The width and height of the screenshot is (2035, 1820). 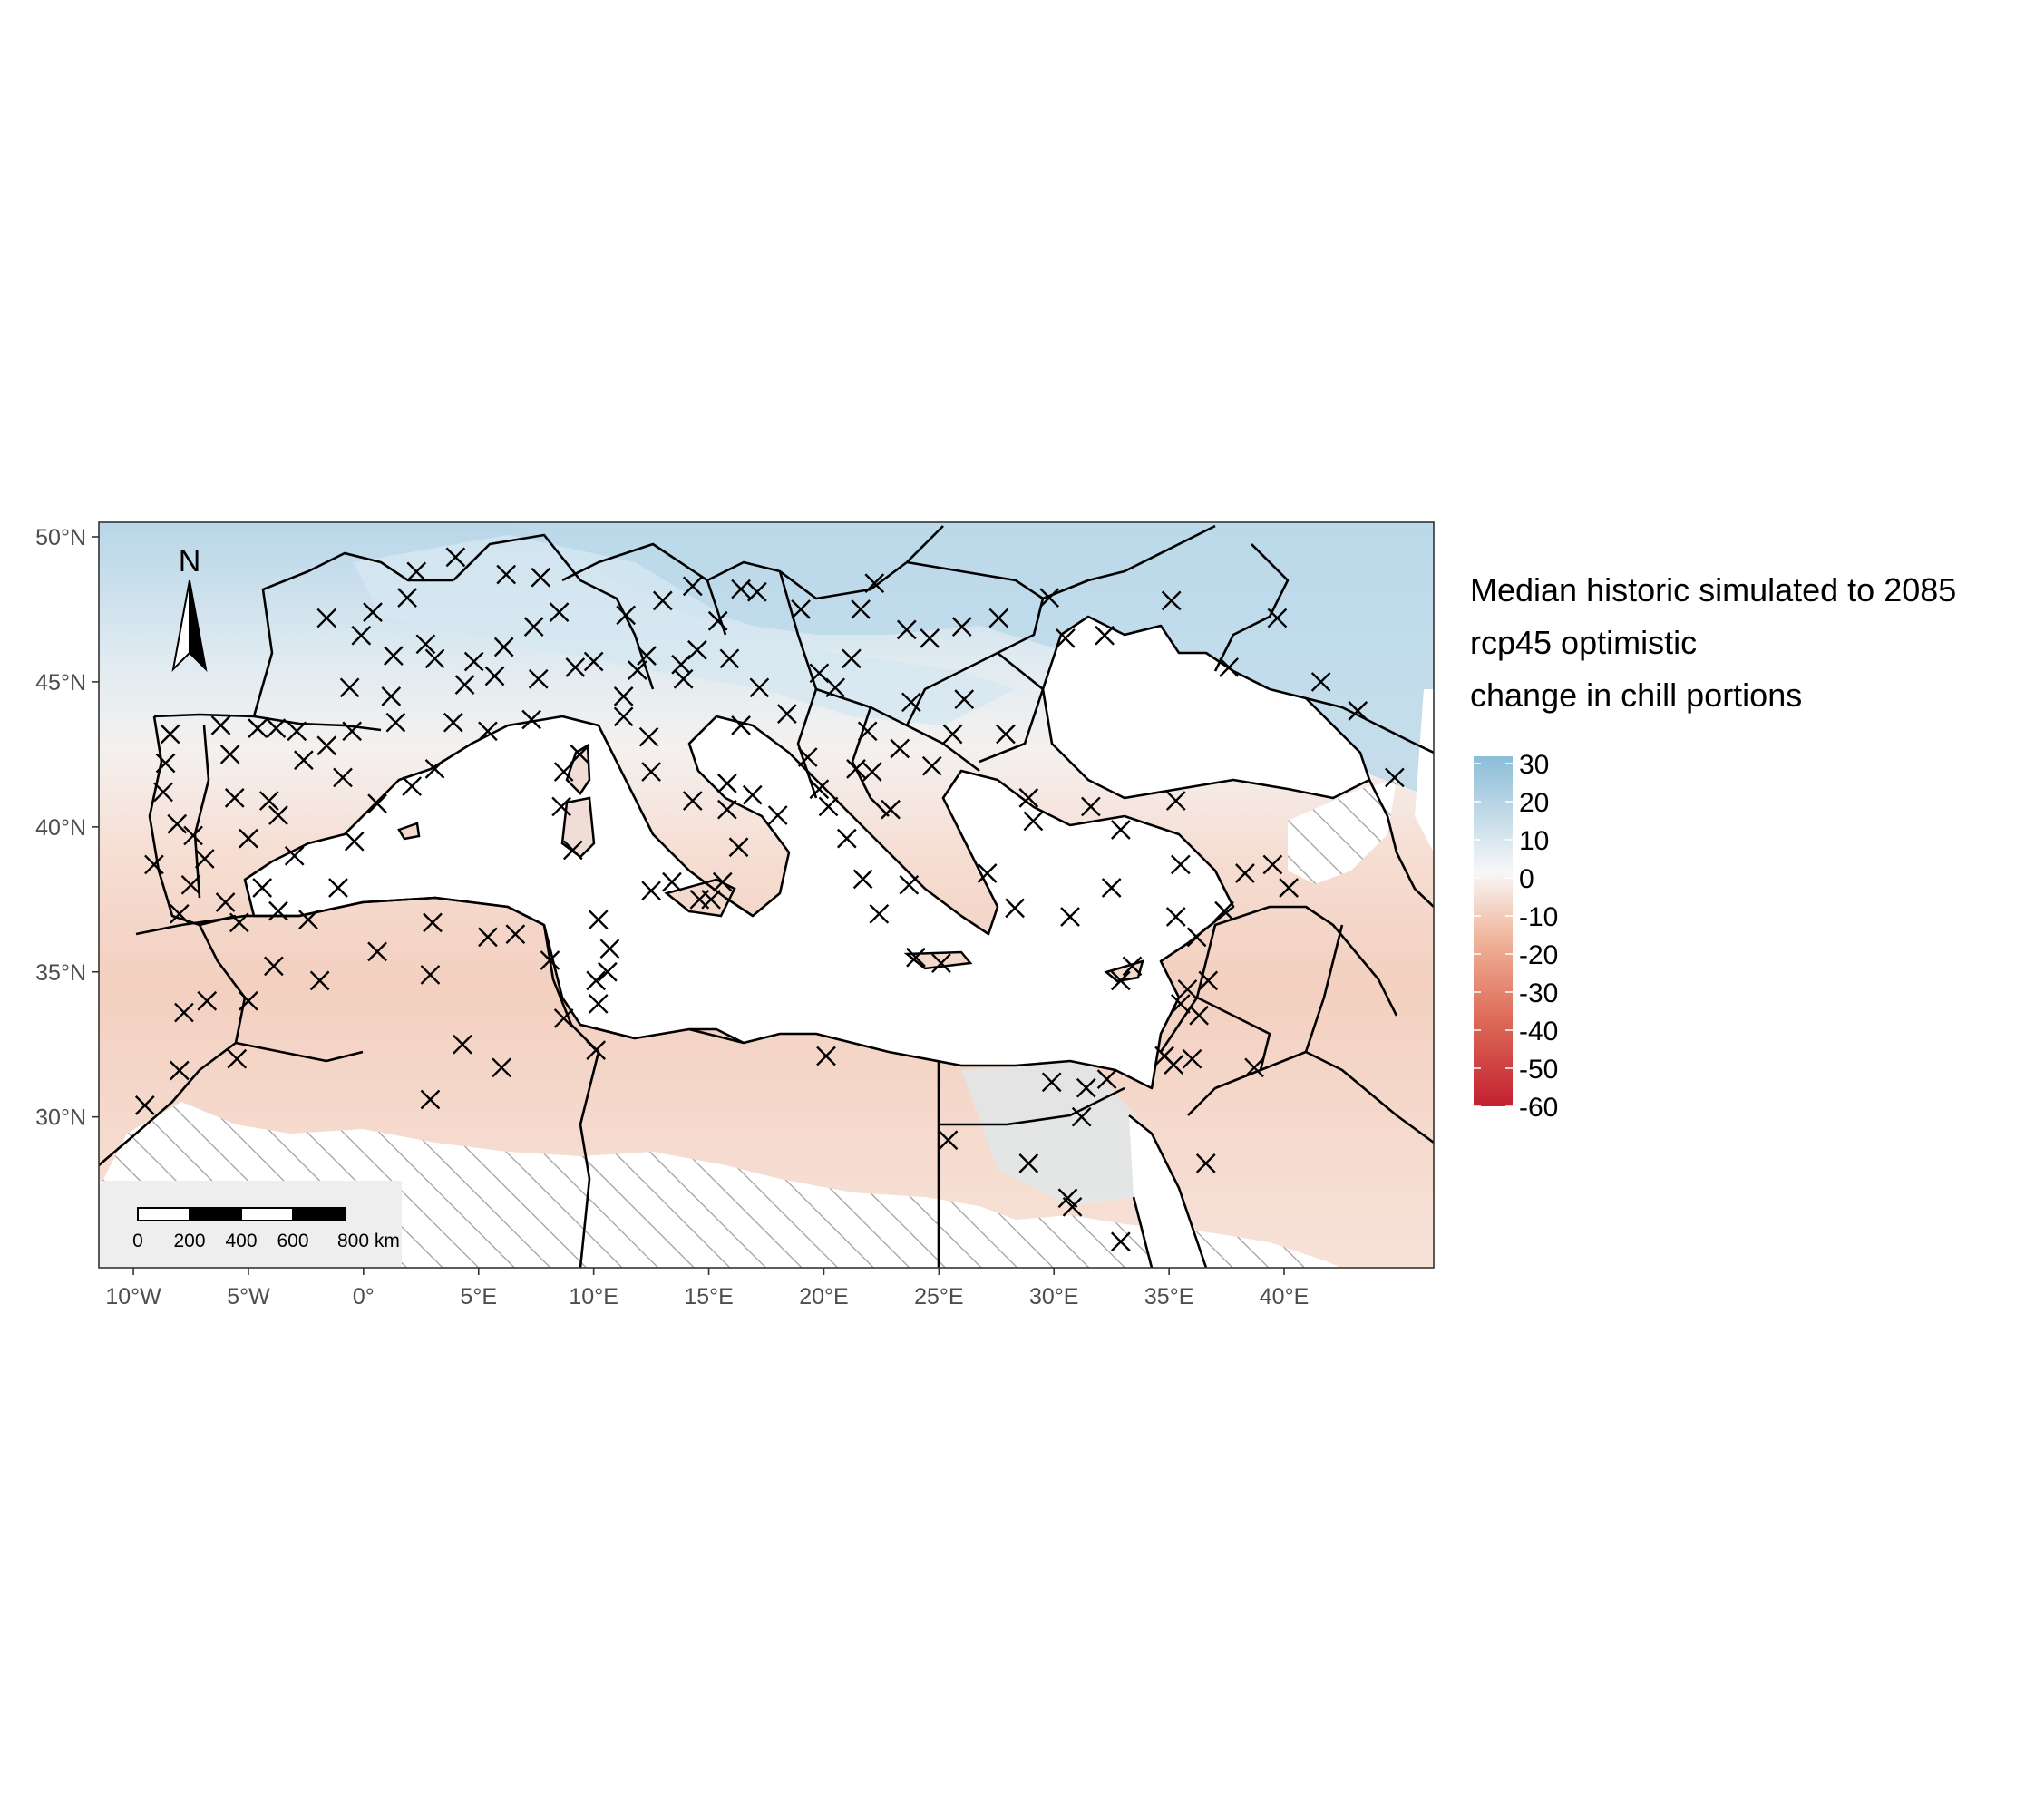 What do you see at coordinates (190, 561) in the screenshot?
I see `north-arrow-label: N` at bounding box center [190, 561].